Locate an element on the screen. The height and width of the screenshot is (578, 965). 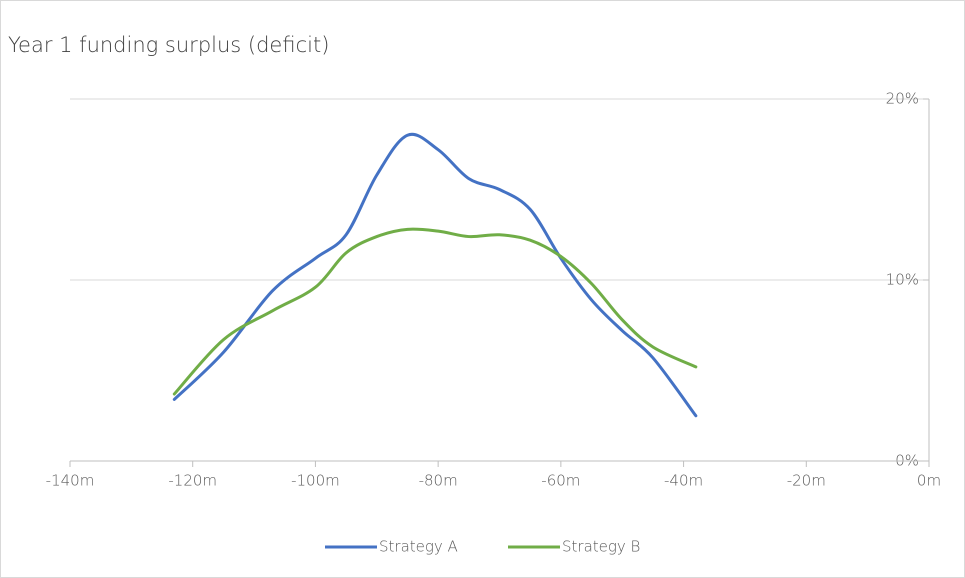
x-tick-label: -100m is located at coordinates (315, 481).